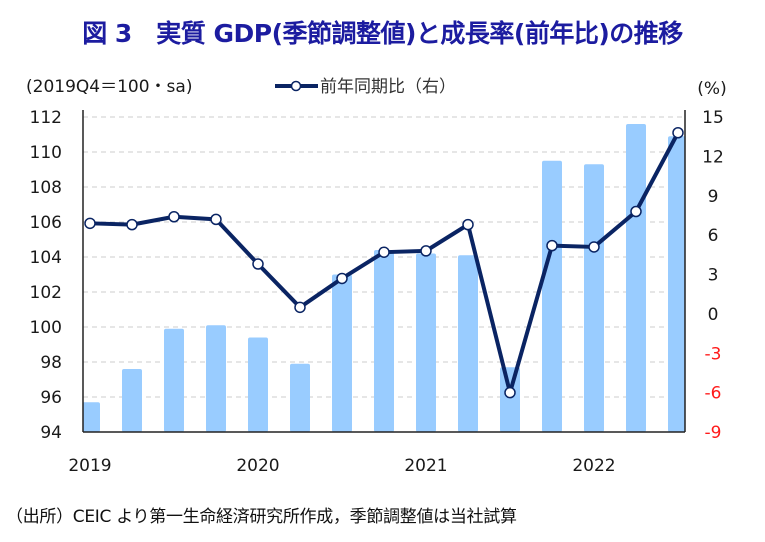 This screenshot has height=542, width=765. What do you see at coordinates (388, 87) in the screenshot?
I see `legend-label: 前年同期比（右）` at bounding box center [388, 87].